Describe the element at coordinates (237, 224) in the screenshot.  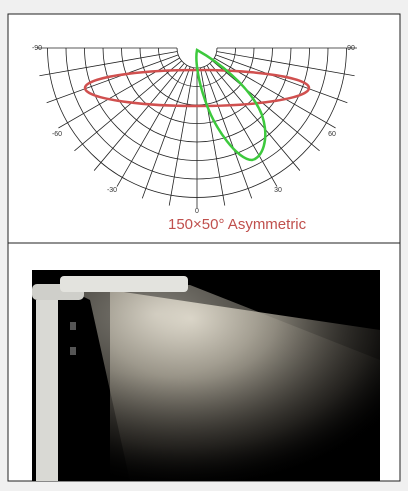
I see `caption: 150×50° Asymmetric` at that location.